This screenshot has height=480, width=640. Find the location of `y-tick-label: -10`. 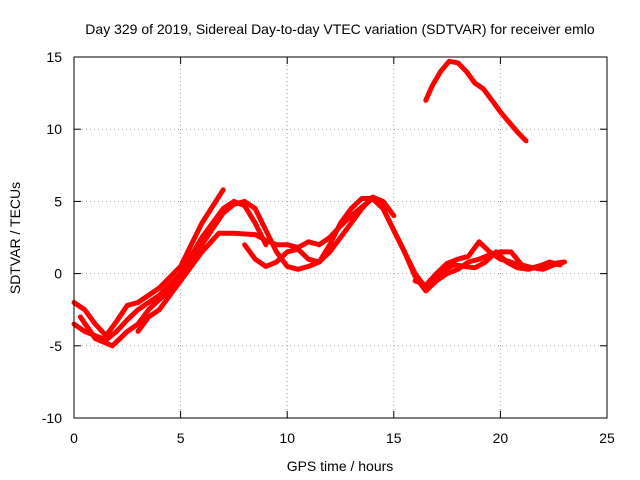

y-tick-label: -10 is located at coordinates (52, 418).